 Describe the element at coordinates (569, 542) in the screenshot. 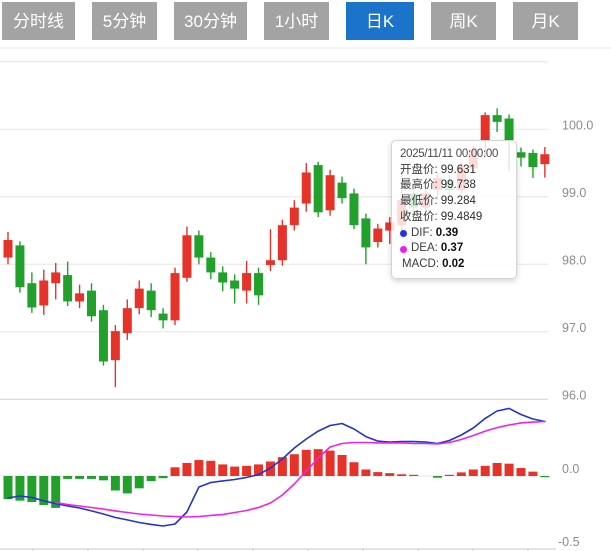

I see `macd-axis-label: -0.5` at that location.